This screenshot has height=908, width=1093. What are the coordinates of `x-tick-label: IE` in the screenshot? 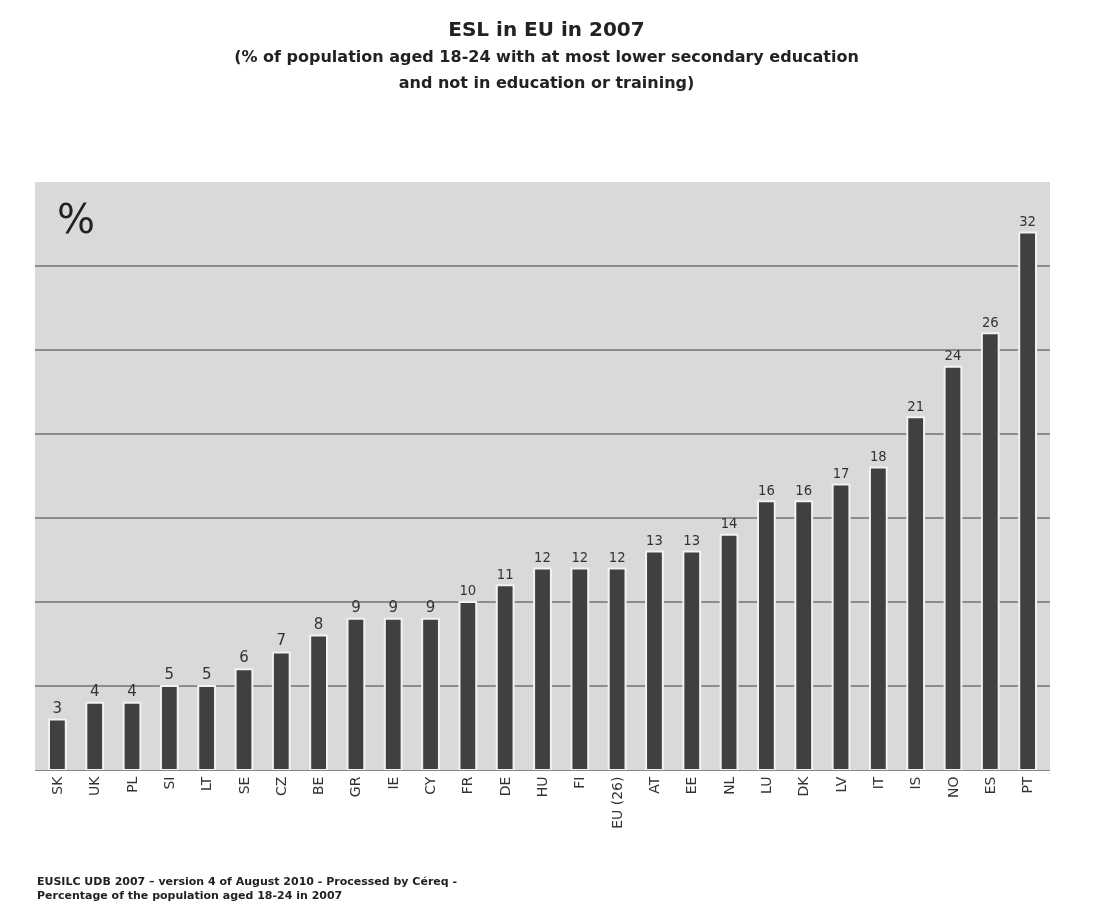 It's located at (392, 783).